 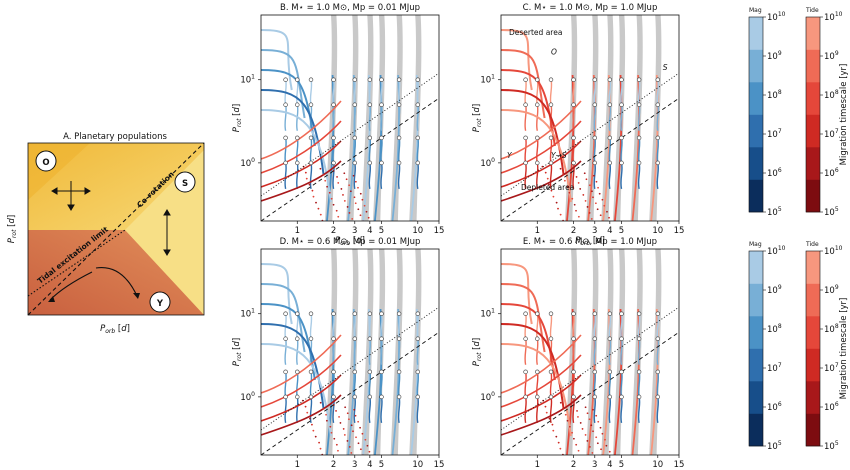 I want to click on track-rising, so click(x=301, y=381).